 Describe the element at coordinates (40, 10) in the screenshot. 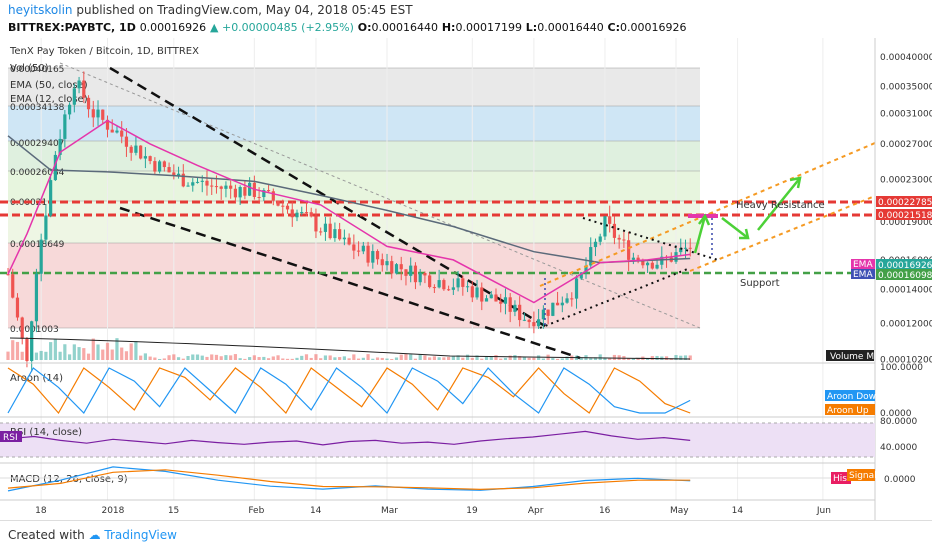

I see `author-link: heyitskolin` at that location.